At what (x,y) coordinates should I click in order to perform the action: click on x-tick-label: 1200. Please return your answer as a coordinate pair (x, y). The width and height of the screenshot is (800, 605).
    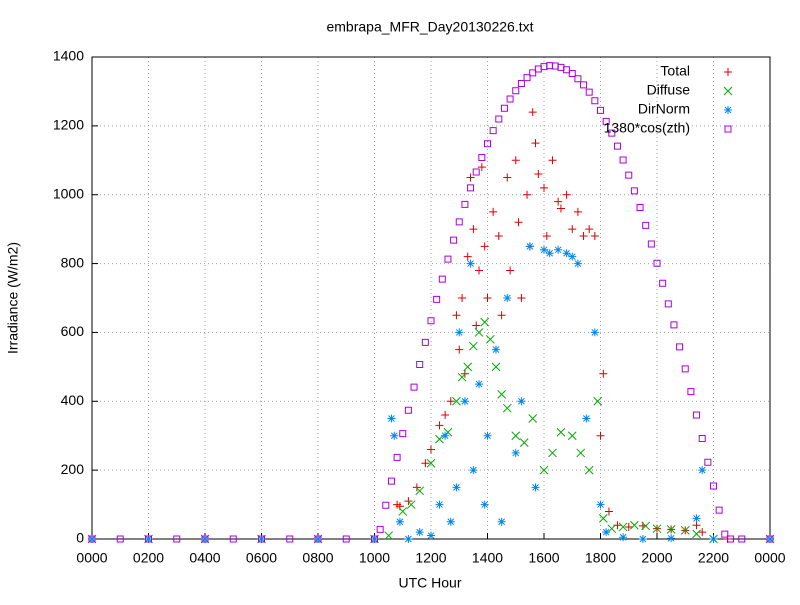
    Looking at the image, I should click on (430, 558).